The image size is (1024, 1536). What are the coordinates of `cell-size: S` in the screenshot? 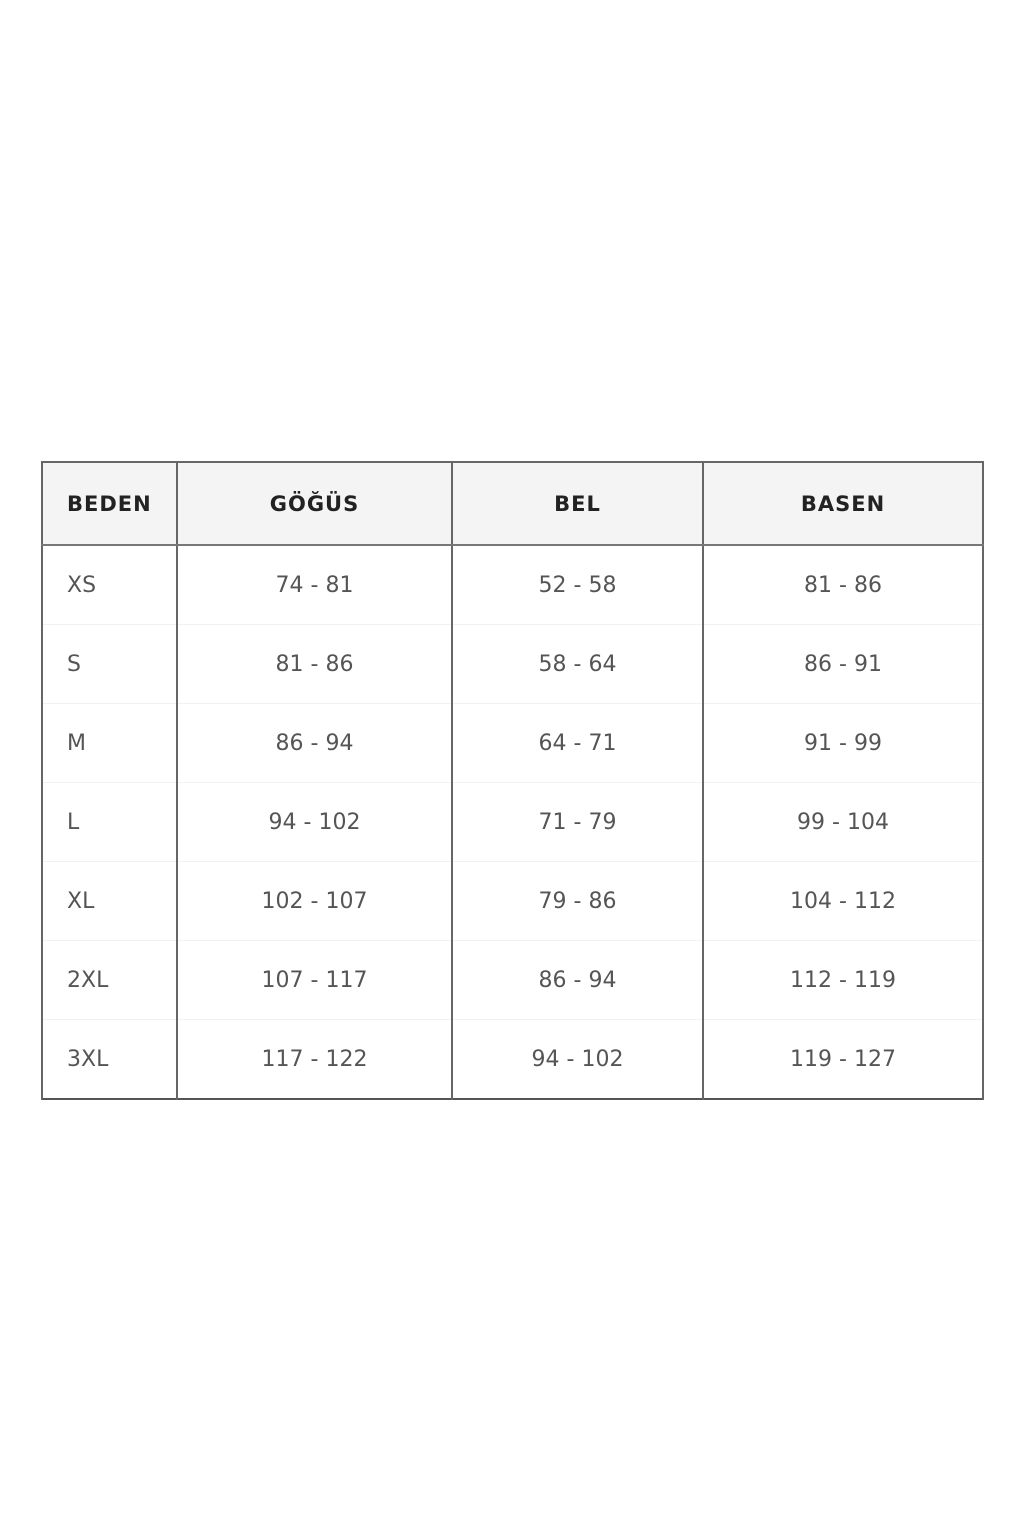 It's located at (109, 664).